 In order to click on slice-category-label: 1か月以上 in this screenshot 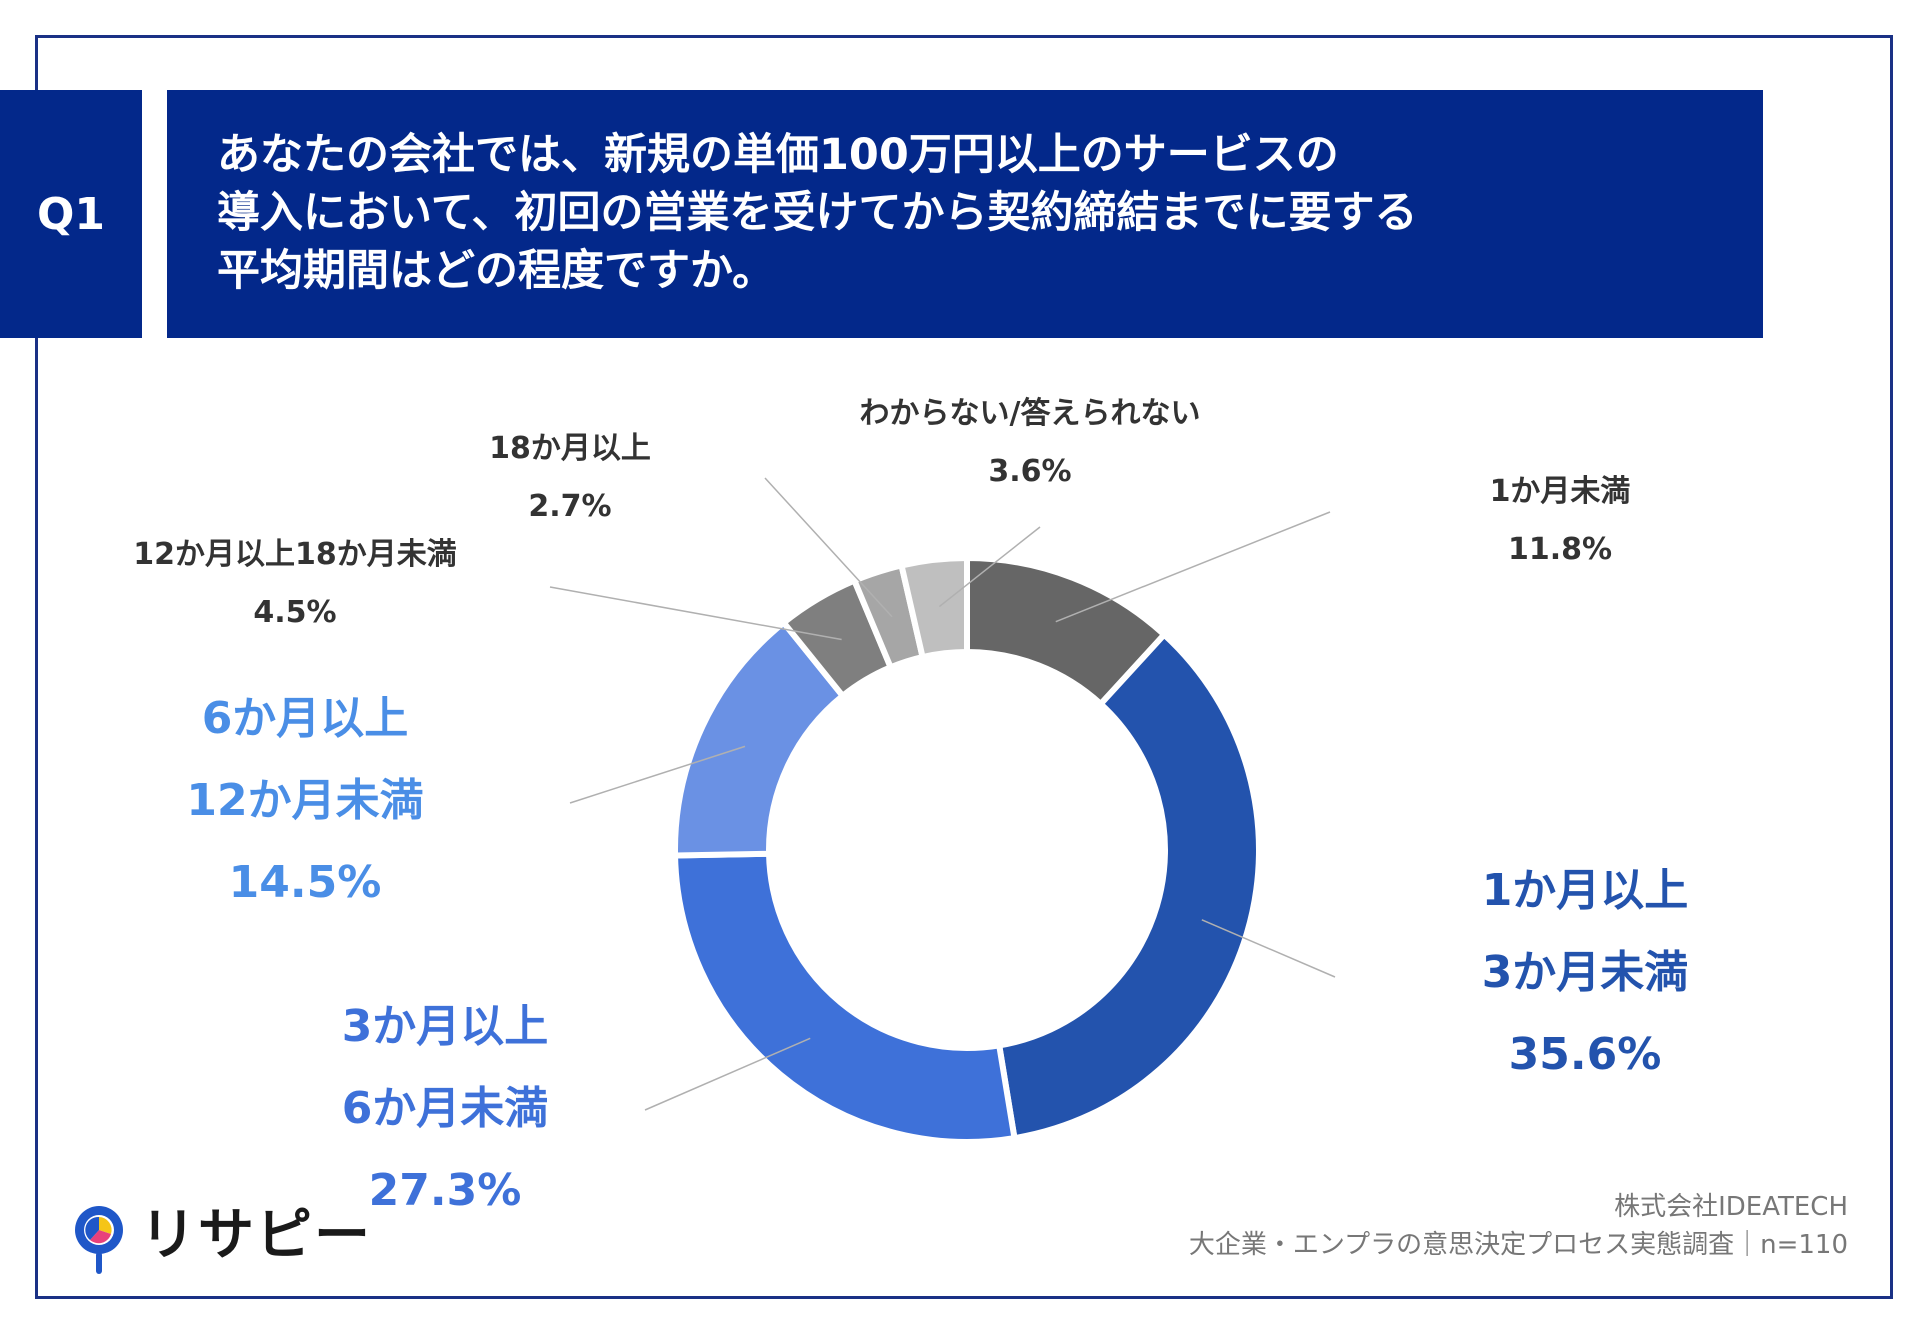, I will do `click(1585, 890)`.